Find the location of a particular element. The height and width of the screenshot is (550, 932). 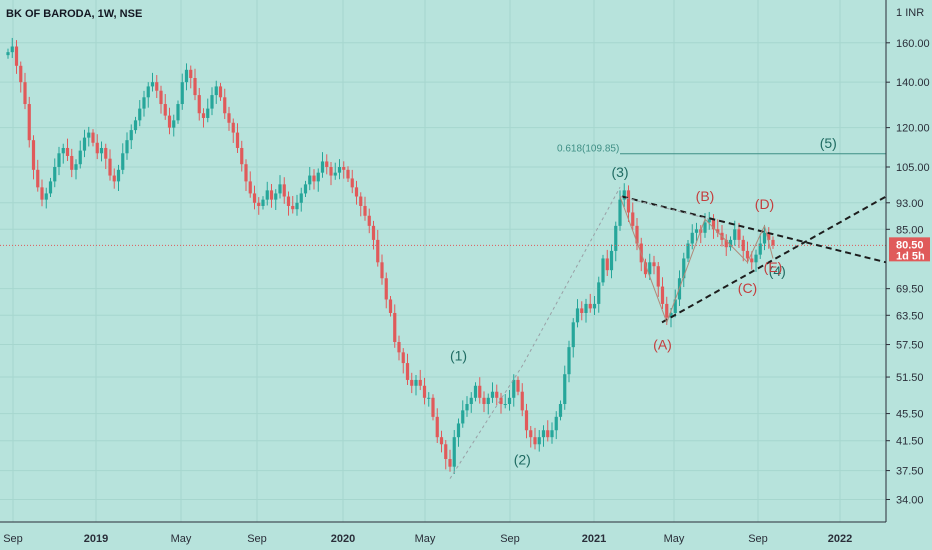

wave-label: (3) is located at coordinates (619, 172).